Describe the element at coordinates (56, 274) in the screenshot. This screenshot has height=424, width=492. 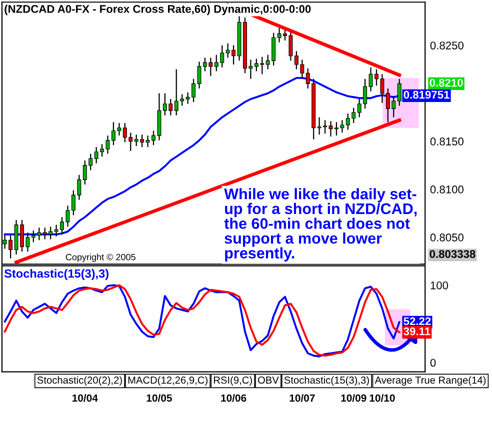
I see `chart-title: Stochastic(15(3),3)` at that location.